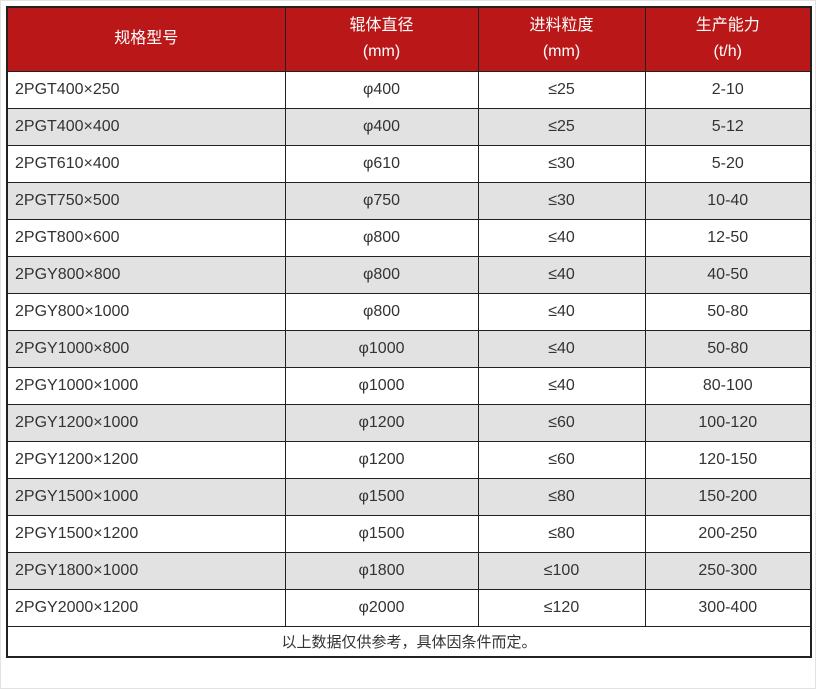 The image size is (816, 689). What do you see at coordinates (561, 39) in the screenshot?
I see `col-header-feed-size: 进料粒度 (mm)` at bounding box center [561, 39].